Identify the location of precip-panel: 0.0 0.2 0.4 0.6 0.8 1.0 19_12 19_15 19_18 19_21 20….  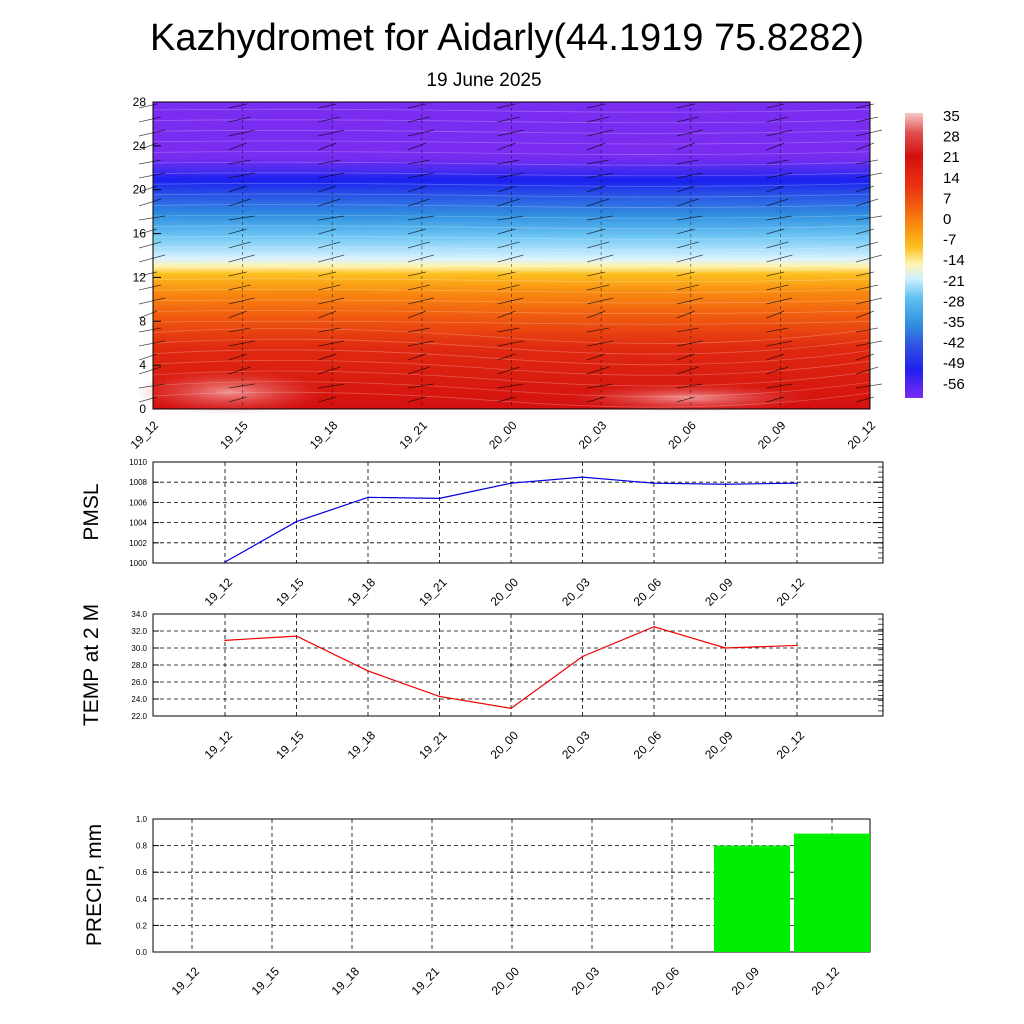
(477, 906).